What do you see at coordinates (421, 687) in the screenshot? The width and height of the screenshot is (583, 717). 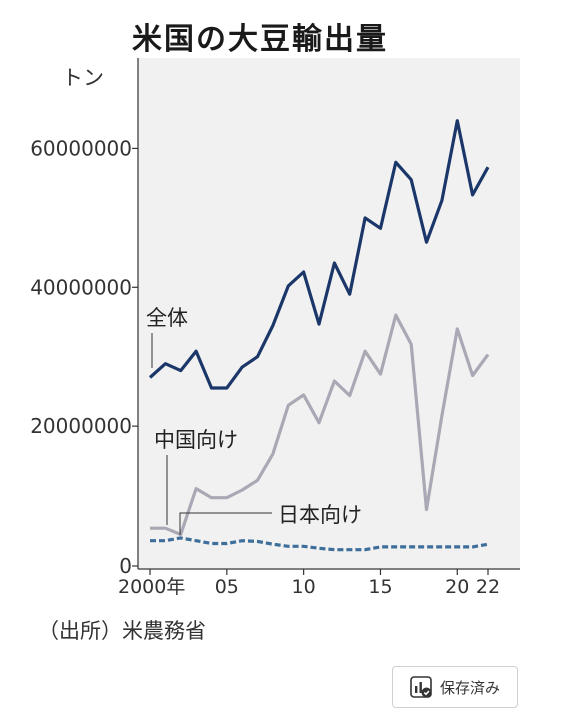 I see `chart-saved-icon` at bounding box center [421, 687].